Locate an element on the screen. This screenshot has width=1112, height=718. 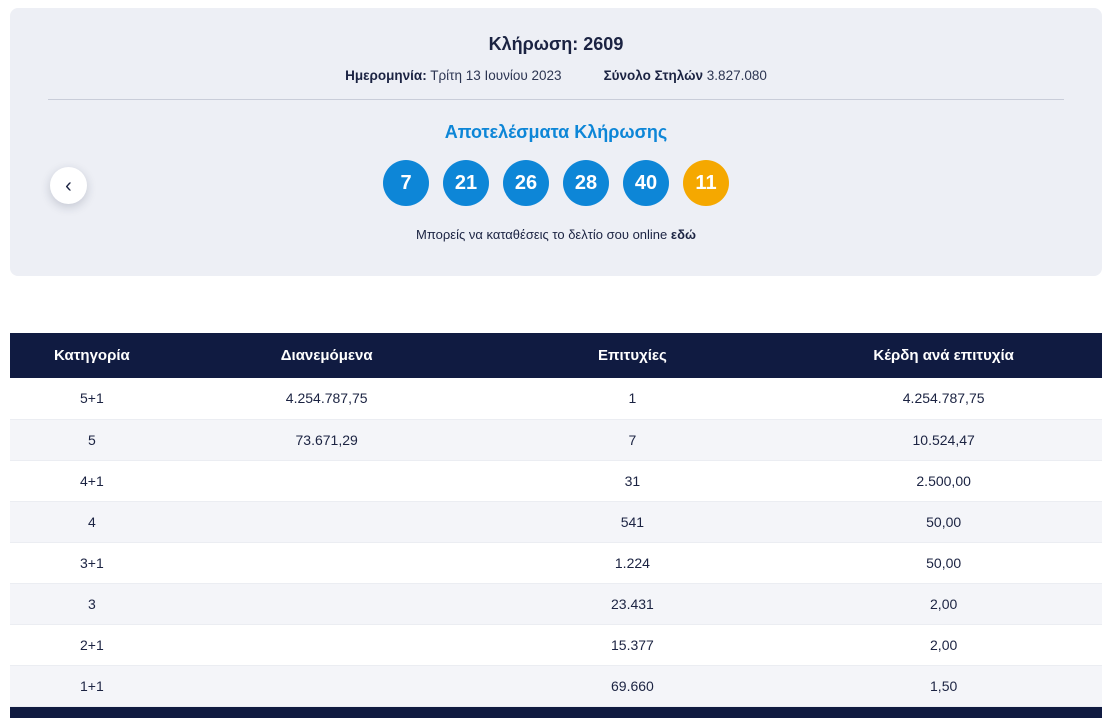
column-header-category: Κατηγορία is located at coordinates (92, 355).